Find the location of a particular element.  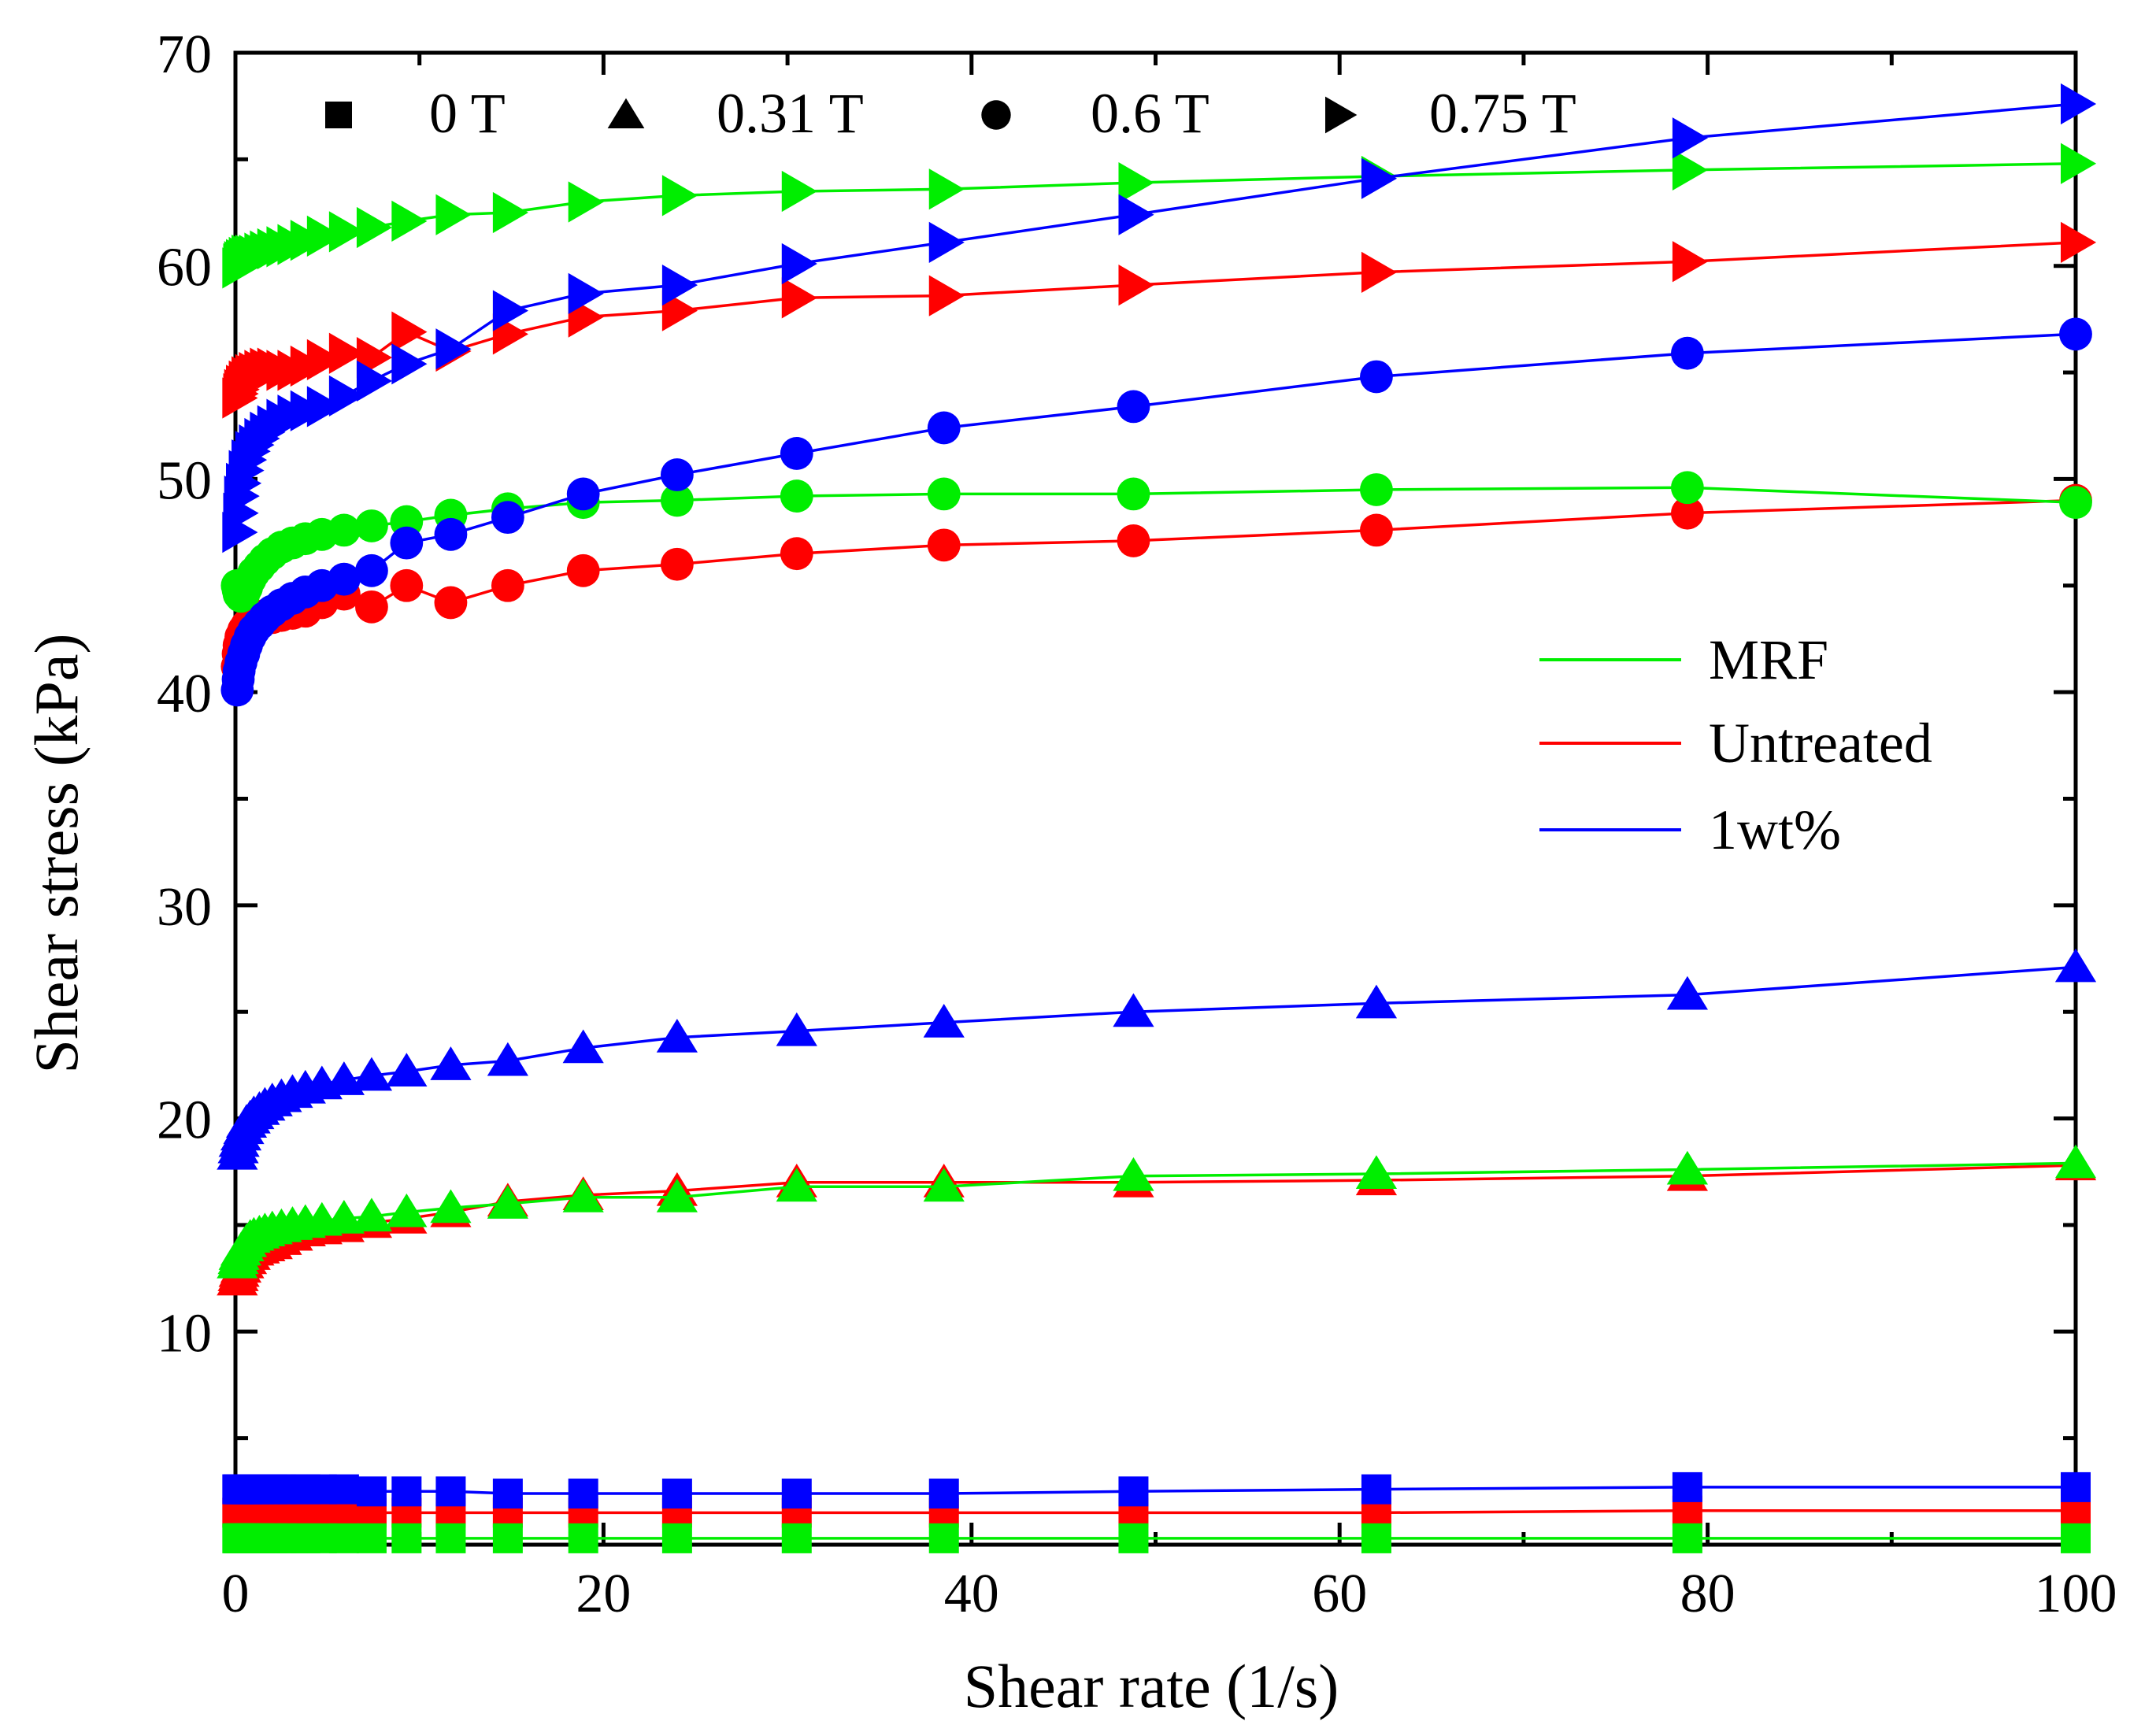

series-mrf-0-31-t is located at coordinates (1157, 1211).